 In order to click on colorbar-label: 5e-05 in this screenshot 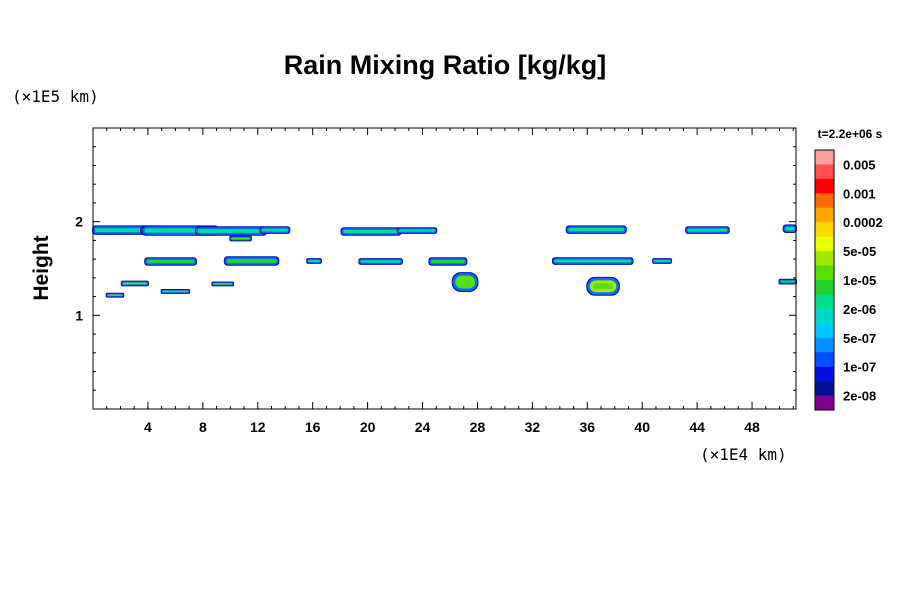, I will do `click(859, 251)`.